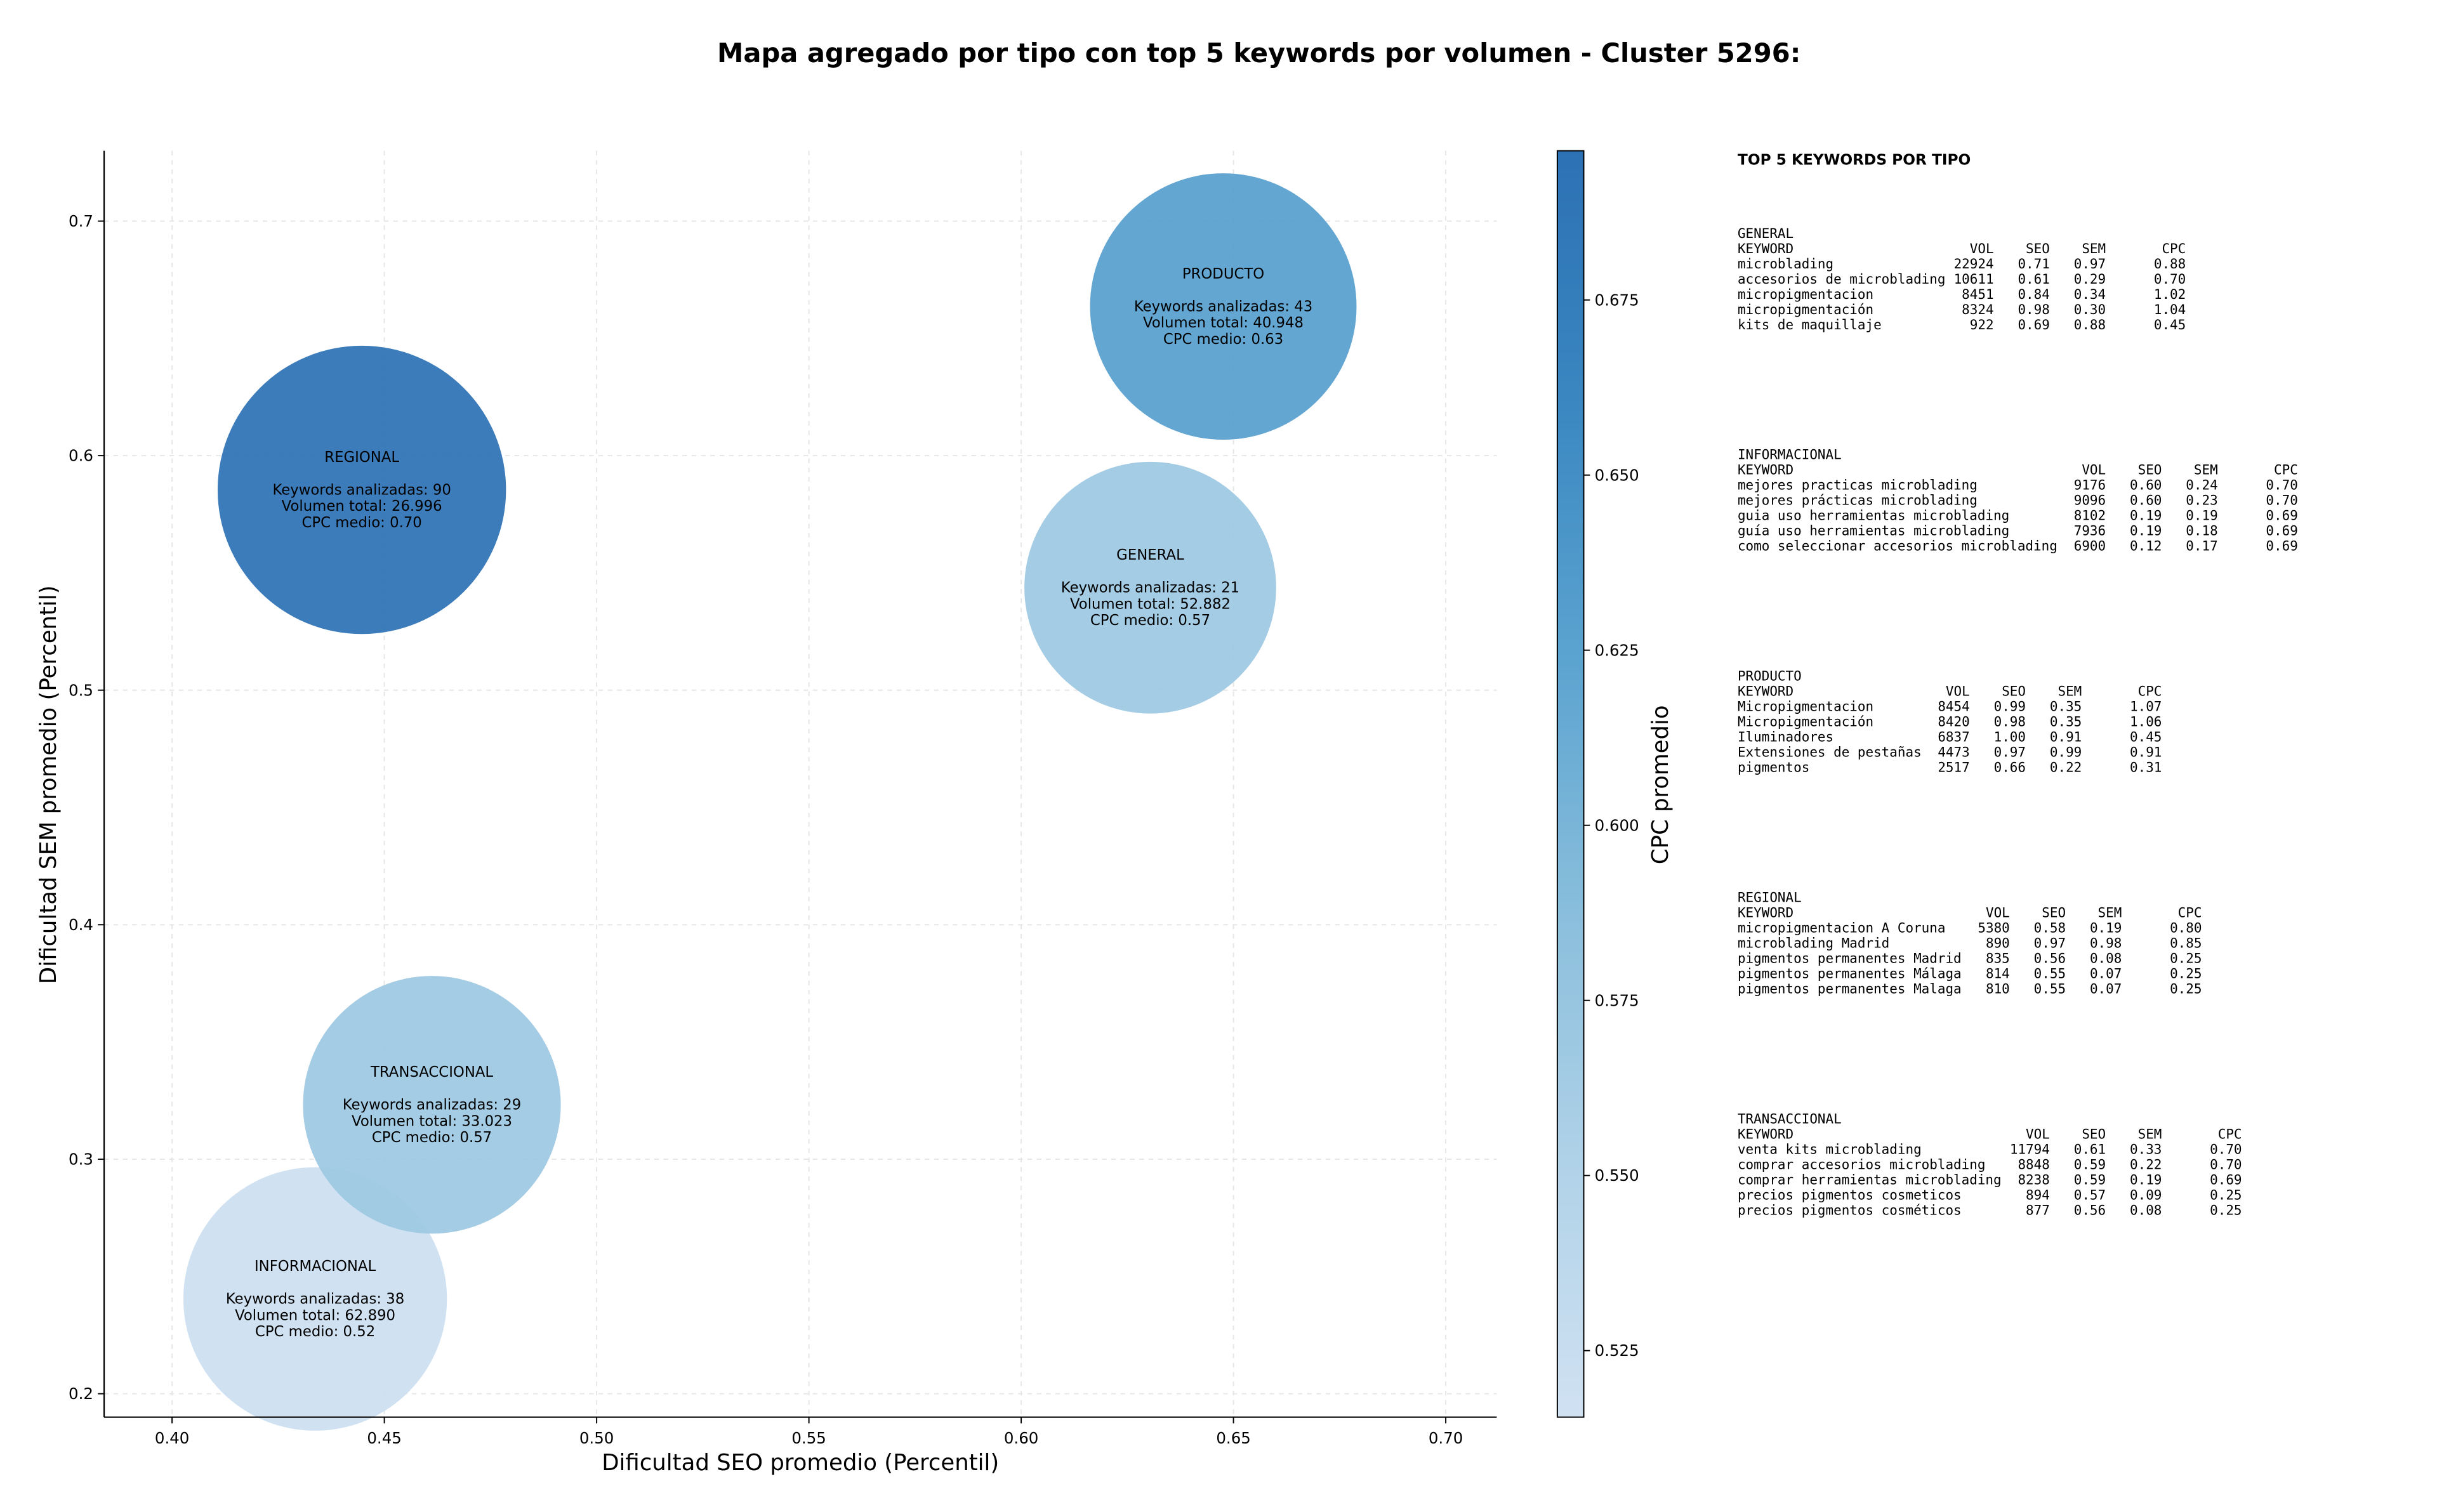 The image size is (2437, 1512). Describe the element at coordinates (1617, 1351) in the screenshot. I see `colorbar-tick-label: 0.525` at that location.